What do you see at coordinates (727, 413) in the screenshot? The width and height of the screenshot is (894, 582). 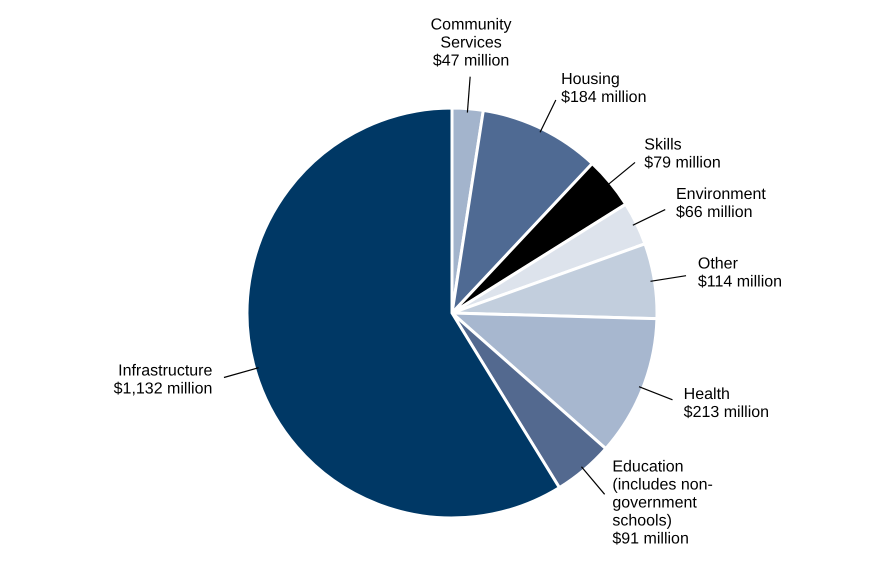 I see `data-label: $213 million` at bounding box center [727, 413].